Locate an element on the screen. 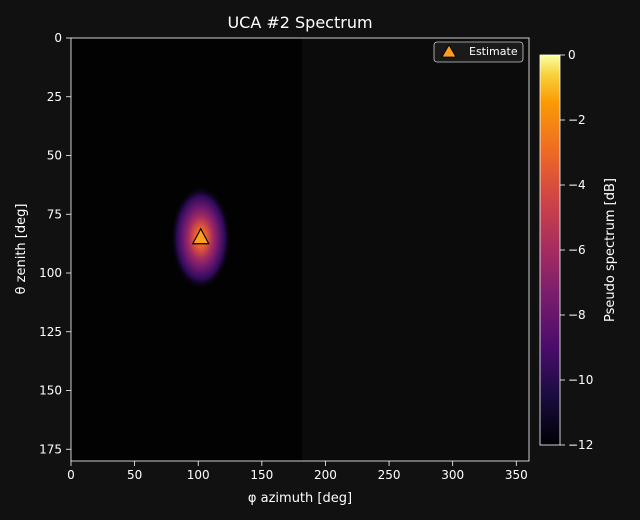 The image size is (640, 520). y-tick-label: 0 is located at coordinates (58, 38).